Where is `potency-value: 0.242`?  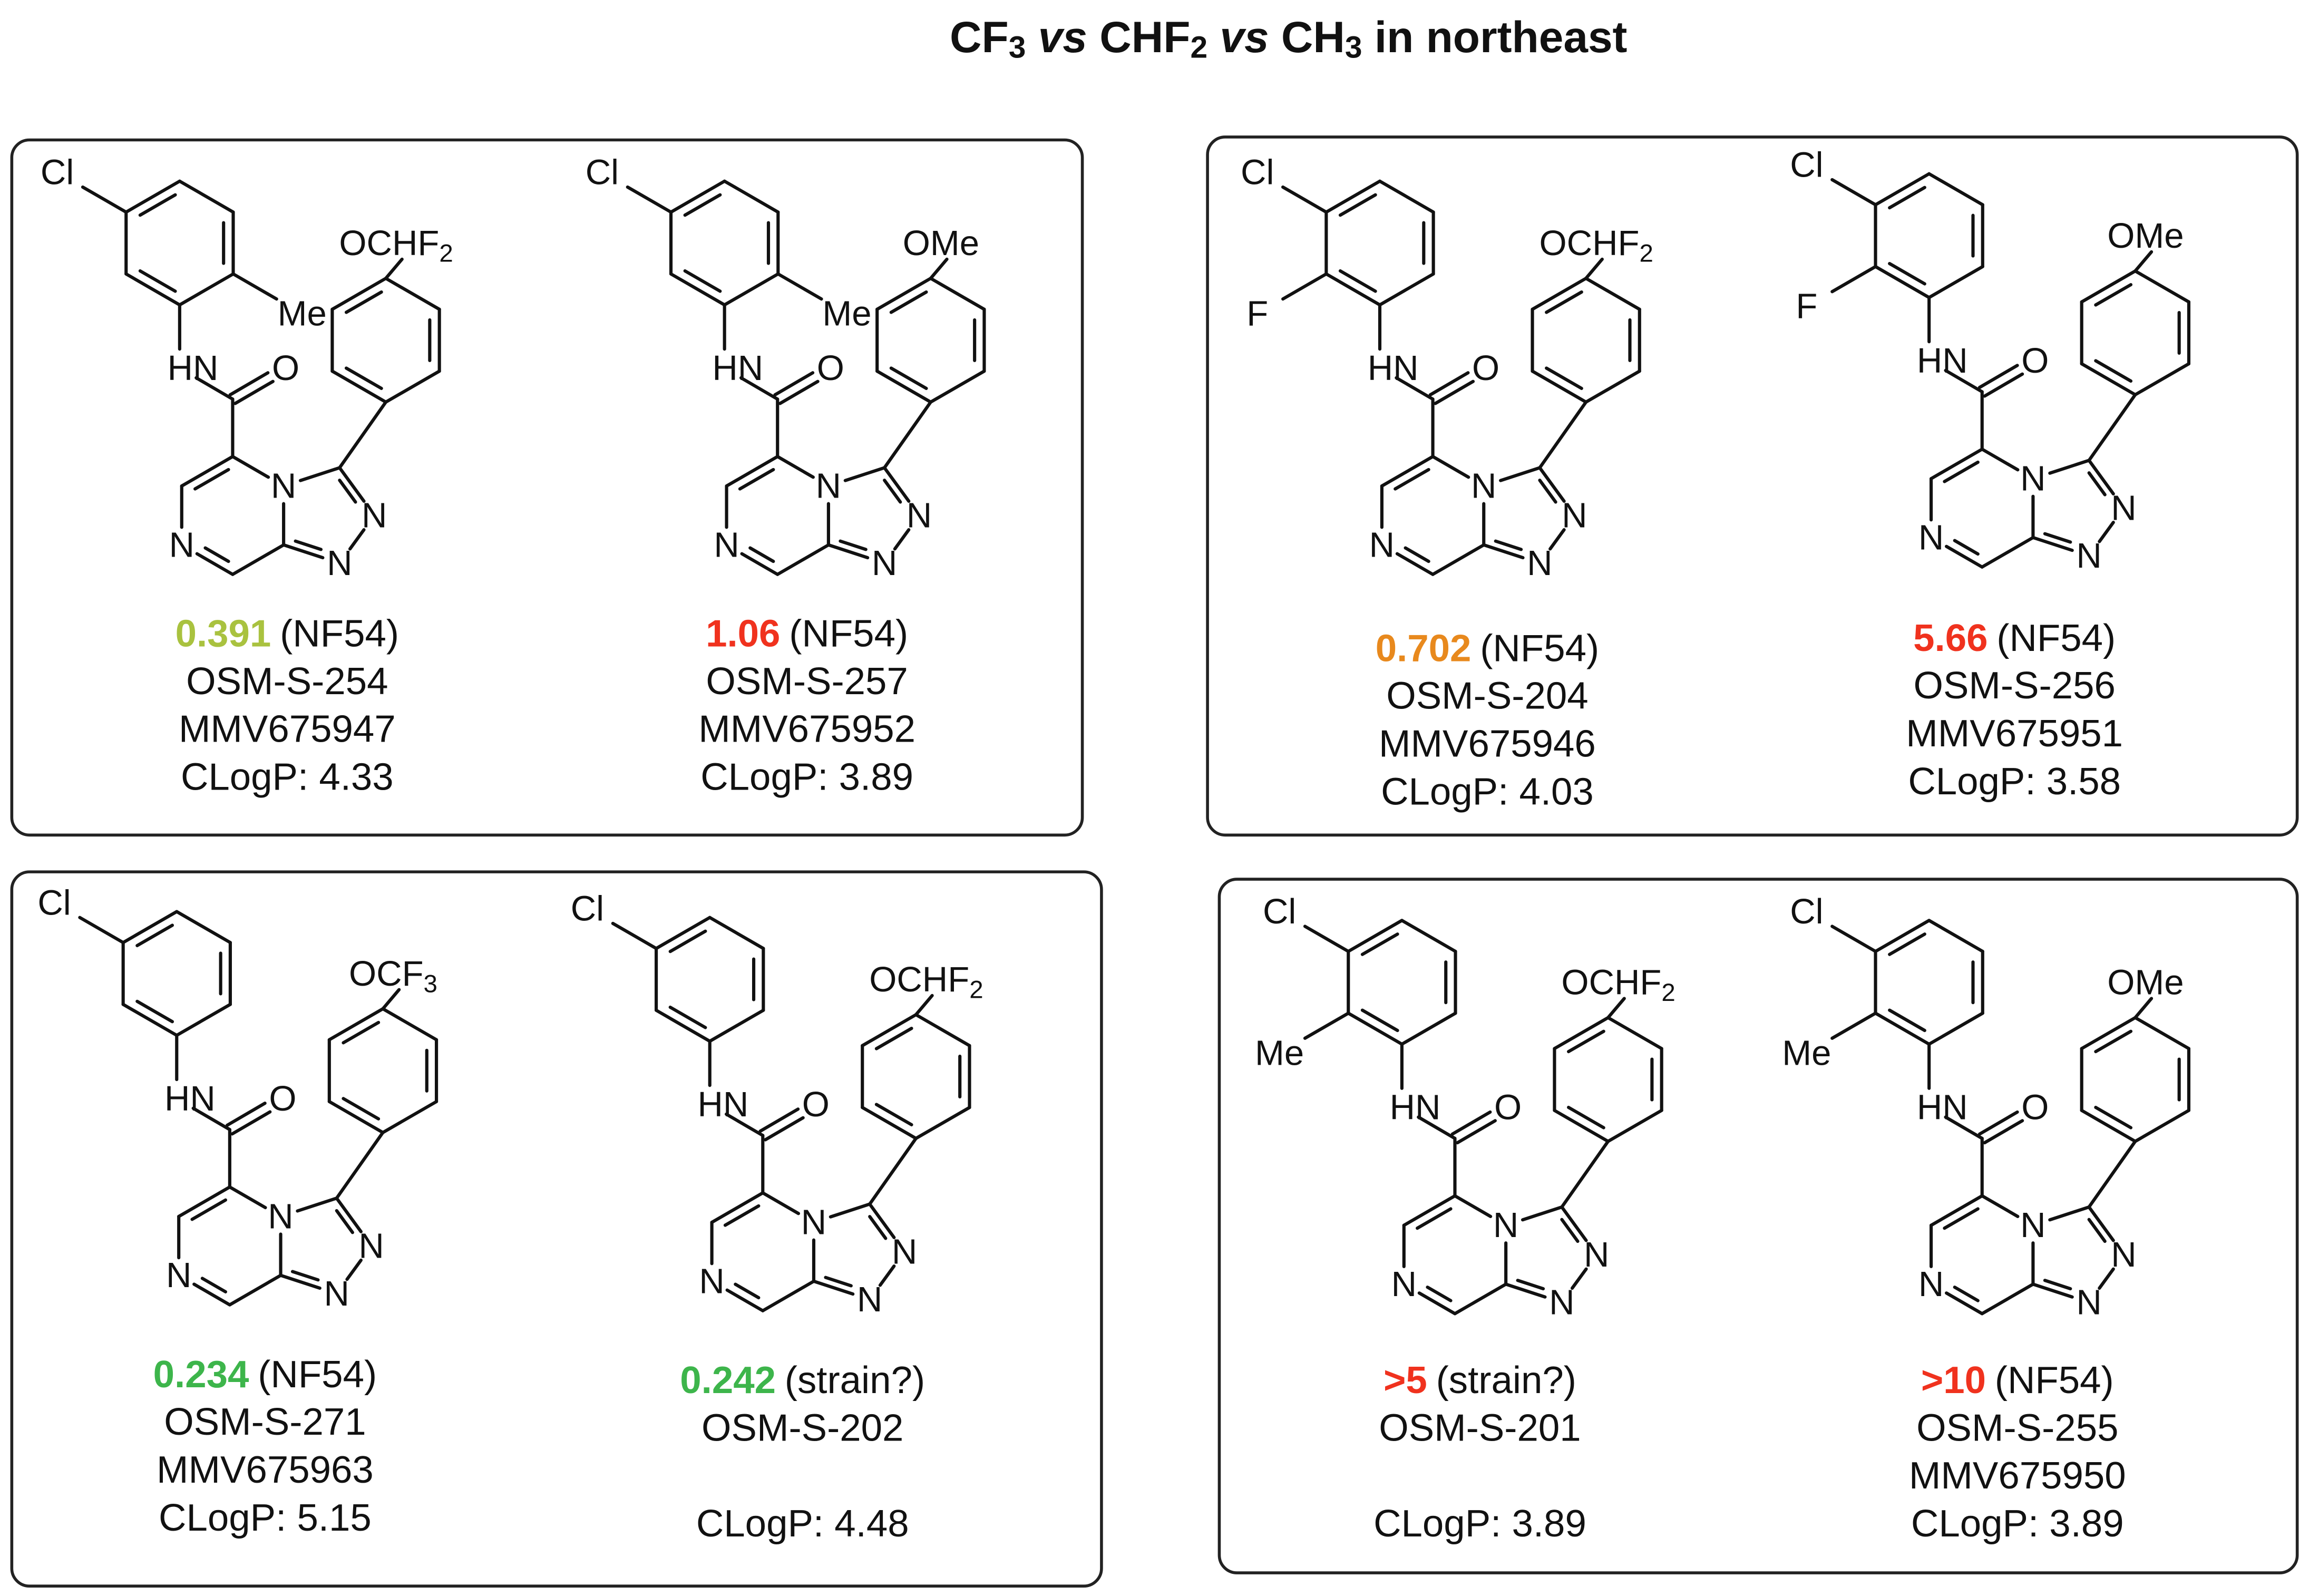 potency-value: 0.242 is located at coordinates (728, 1380).